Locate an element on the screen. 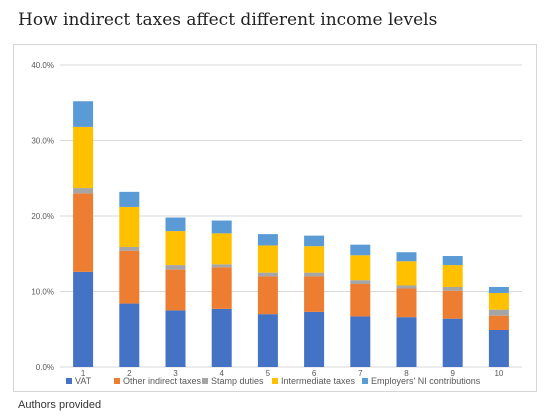  x-tick-label: 2 is located at coordinates (129, 373).